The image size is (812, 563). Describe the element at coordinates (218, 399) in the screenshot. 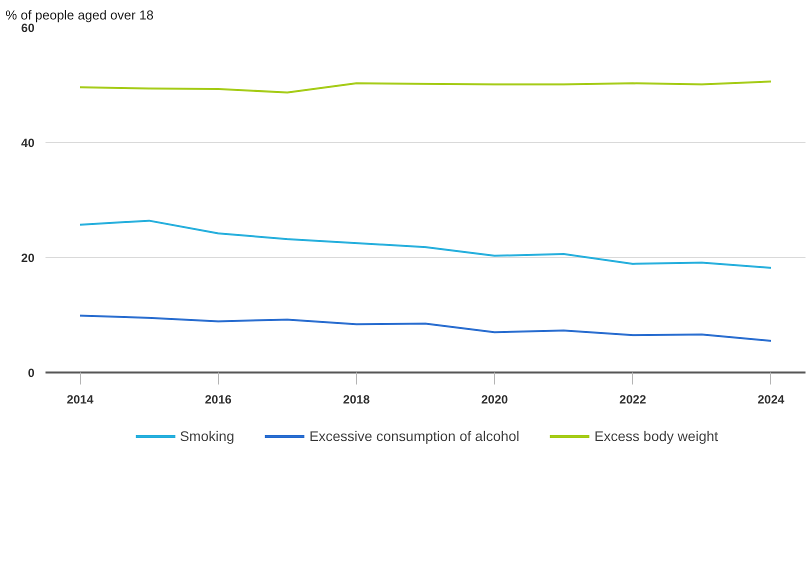

I see `x-tick-label: 2016` at that location.